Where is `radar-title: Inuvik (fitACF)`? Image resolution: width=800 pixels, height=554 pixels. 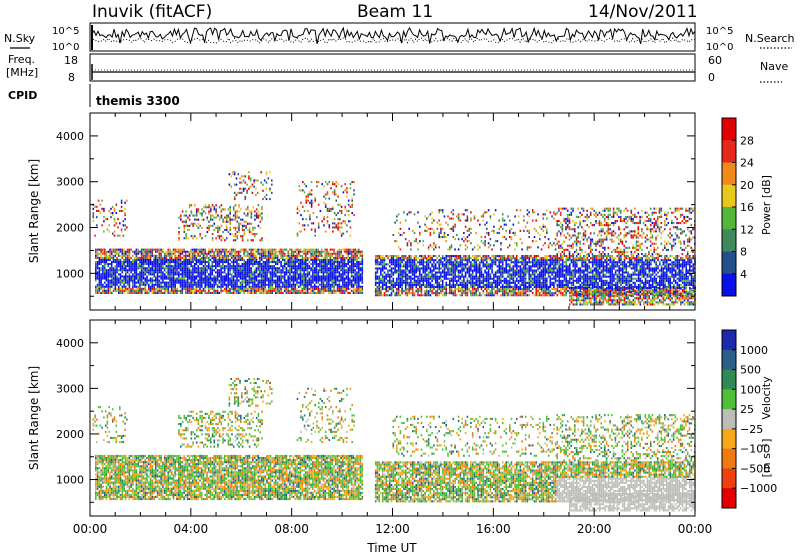 radar-title: Inuvik (fitACF) is located at coordinates (152, 12).